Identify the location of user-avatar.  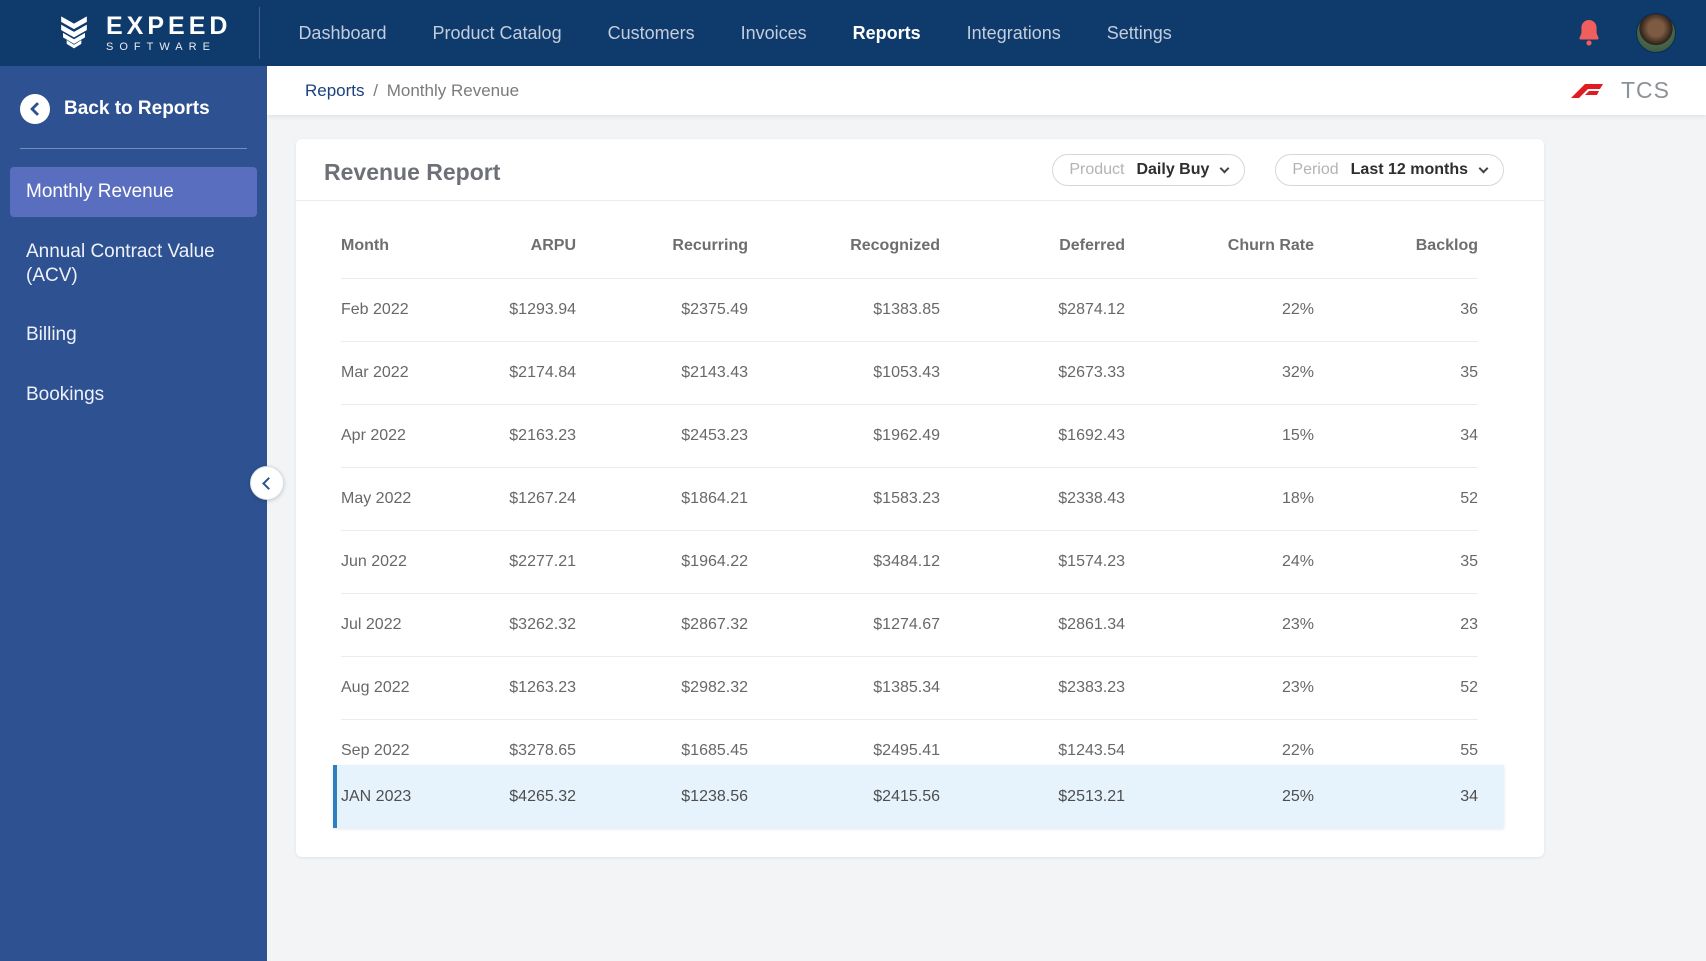
(1656, 33).